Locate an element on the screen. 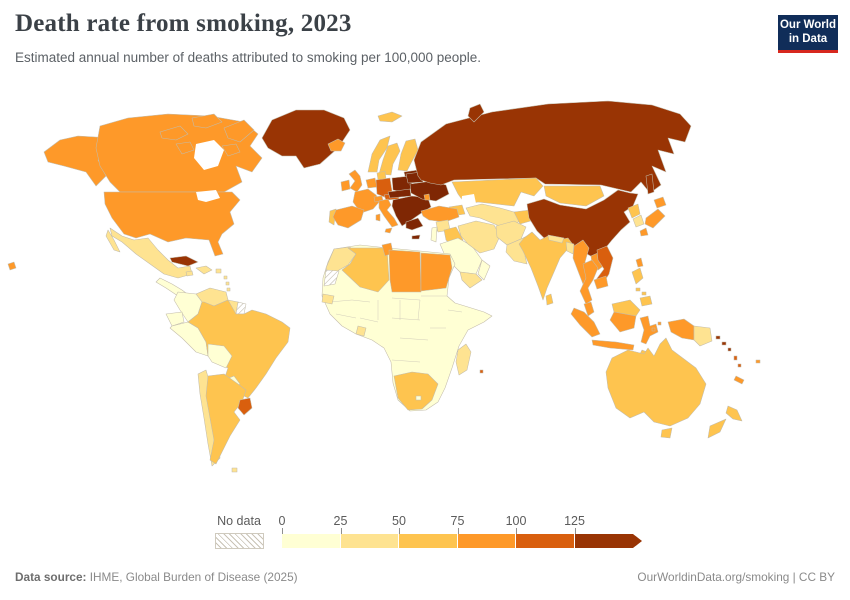 Image resolution: width=850 pixels, height=600 pixels. country-thailand is located at coordinates (589, 282).